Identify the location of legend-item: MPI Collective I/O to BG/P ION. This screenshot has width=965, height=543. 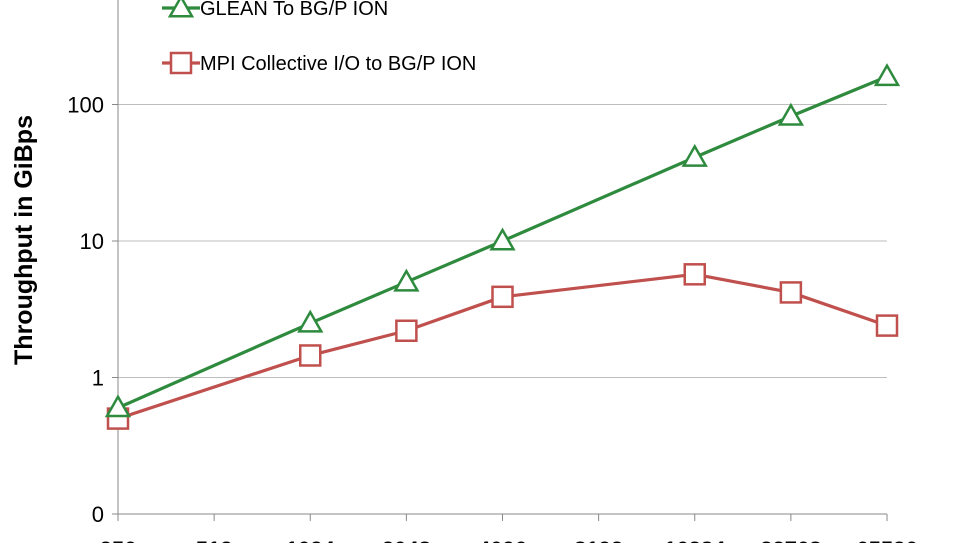
(319, 64).